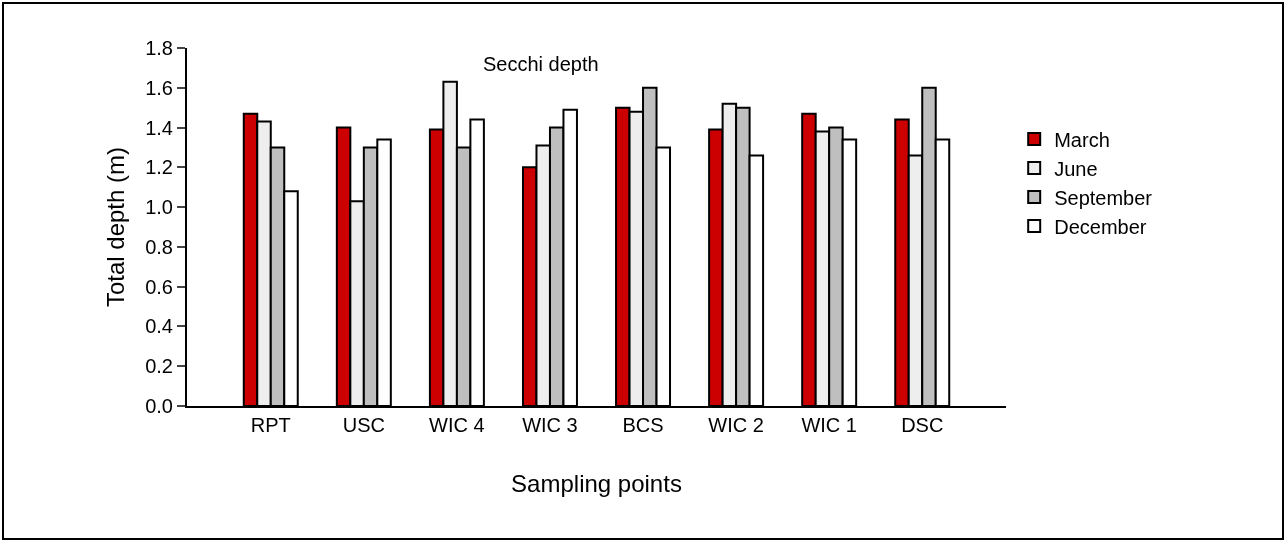 This screenshot has width=1286, height=542. What do you see at coordinates (736, 425) in the screenshot?
I see `x-tick-label: WIC 2` at bounding box center [736, 425].